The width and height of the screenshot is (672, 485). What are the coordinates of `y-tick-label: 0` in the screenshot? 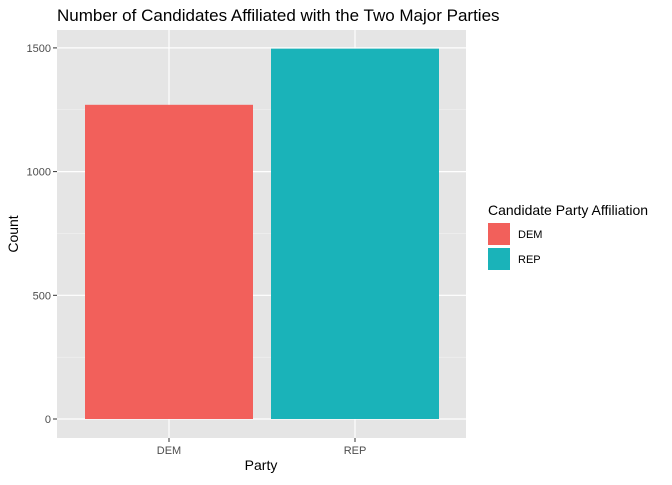 It's located at (48, 420).